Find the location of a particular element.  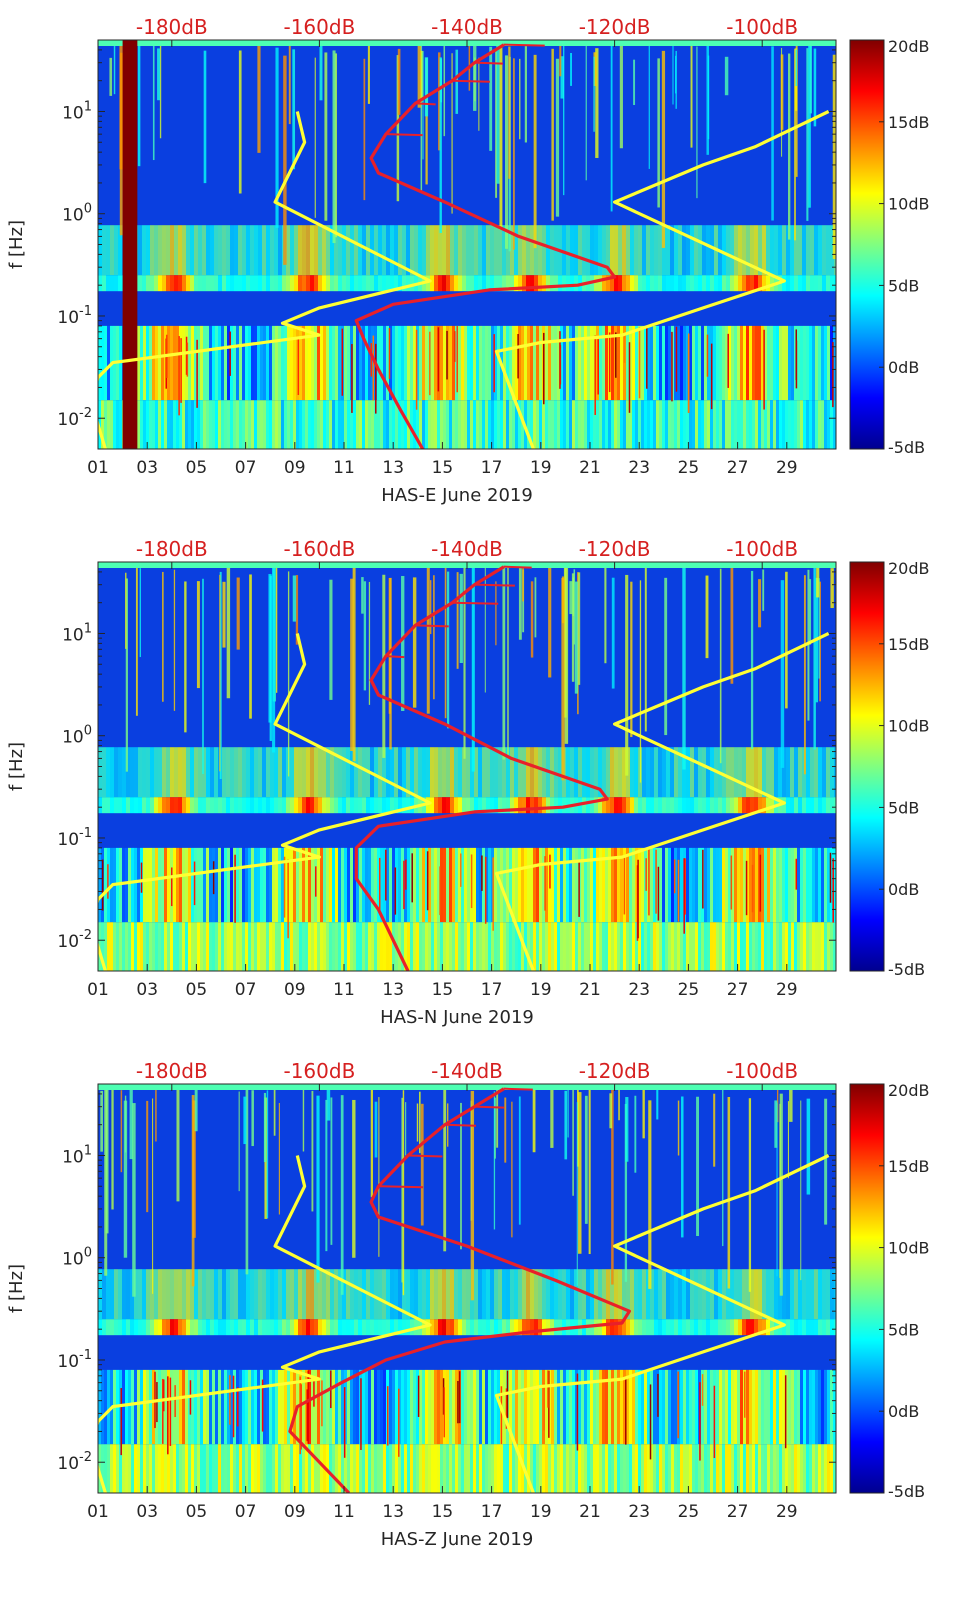

psd-line is located at coordinates (481, 768).